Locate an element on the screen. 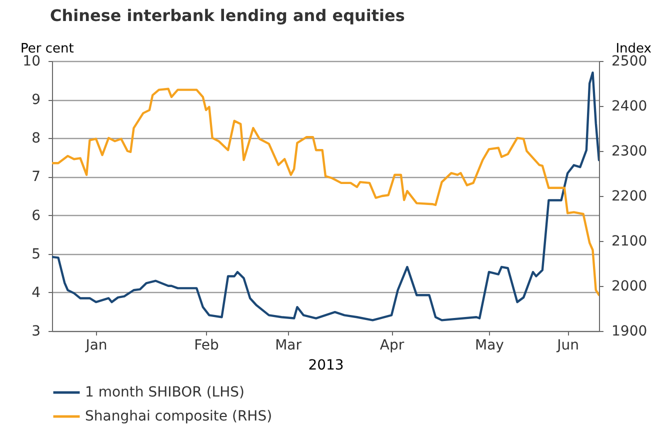 Image resolution: width=671 pixels, height=436 pixels. y-tick-label: 6 is located at coordinates (36, 216).